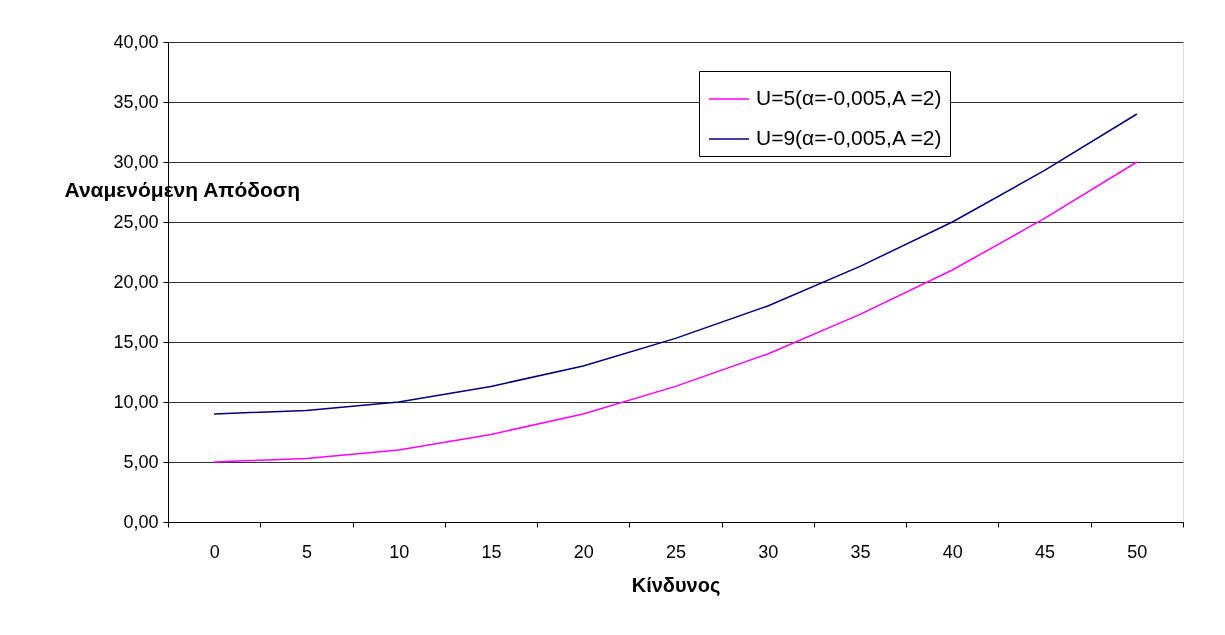 The image size is (1225, 635). I want to click on y-tick-label: 20,00, so click(136, 281).